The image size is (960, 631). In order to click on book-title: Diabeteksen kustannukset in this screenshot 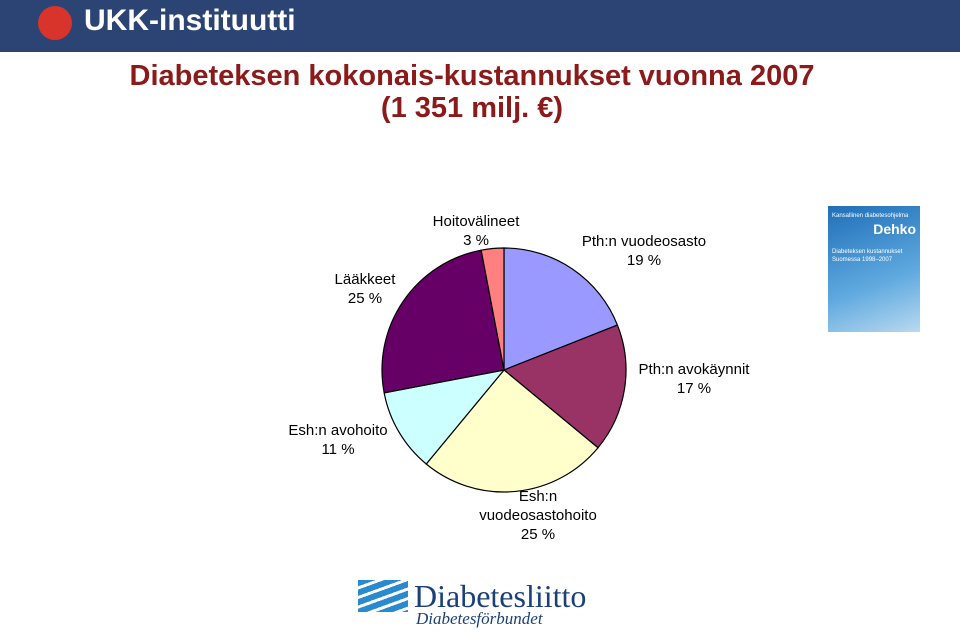, I will do `click(867, 252)`.